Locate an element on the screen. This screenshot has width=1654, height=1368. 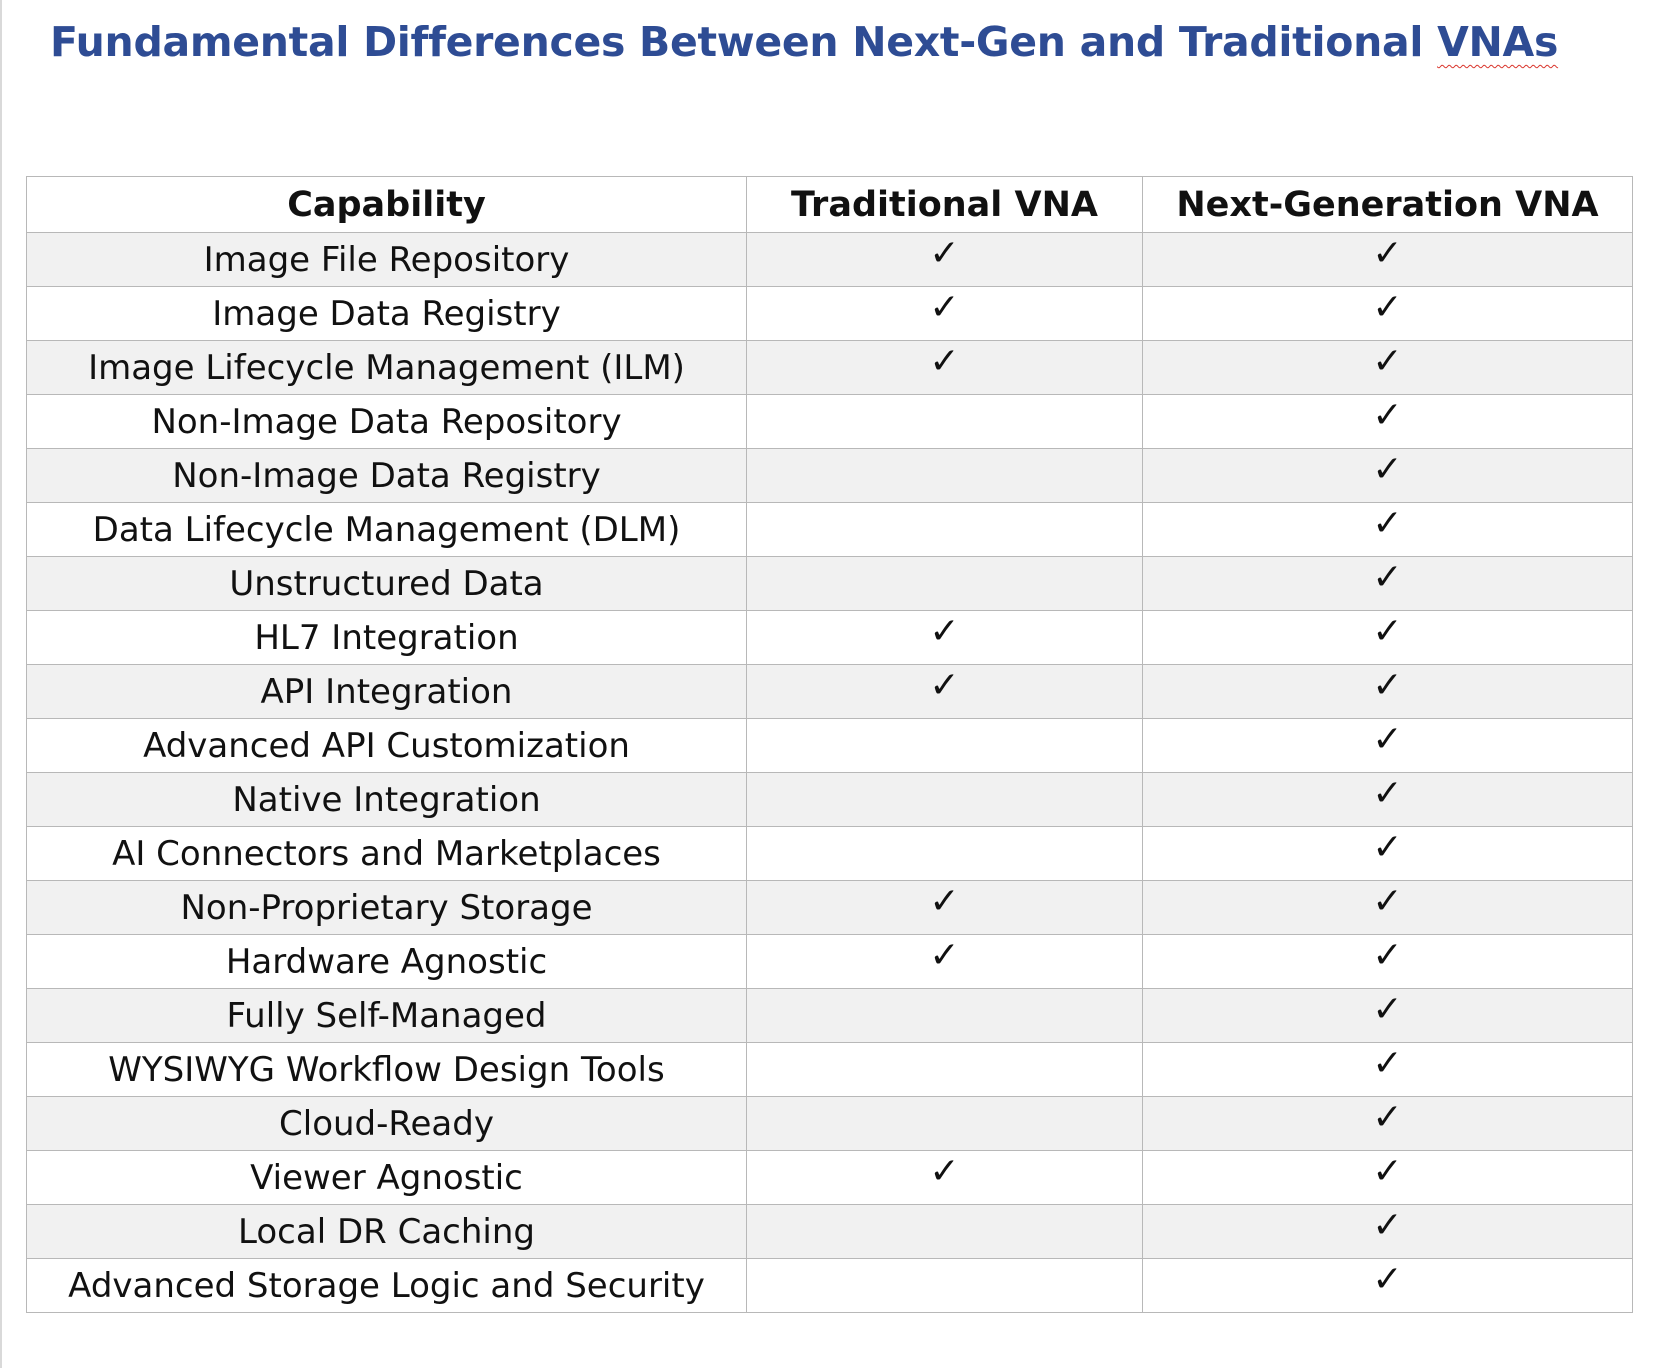
capability-cell: Fully Self-Managed is located at coordinates (386, 1015).